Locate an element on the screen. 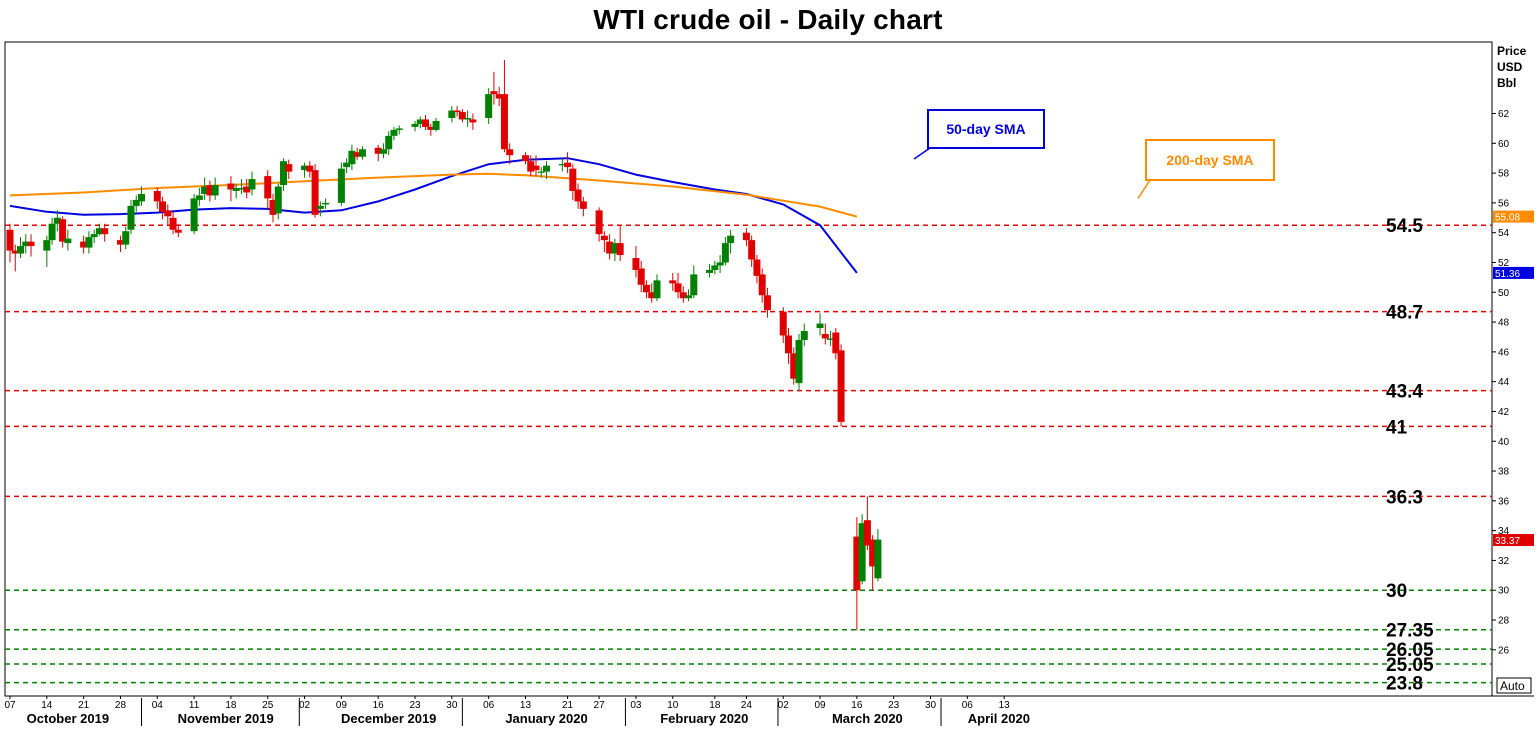  level-label-41: 41 is located at coordinates (1397, 427).